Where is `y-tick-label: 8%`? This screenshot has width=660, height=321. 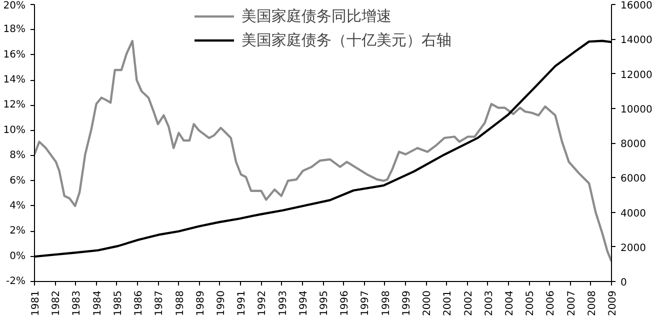 y-tick-label: 8% is located at coordinates (18, 156).